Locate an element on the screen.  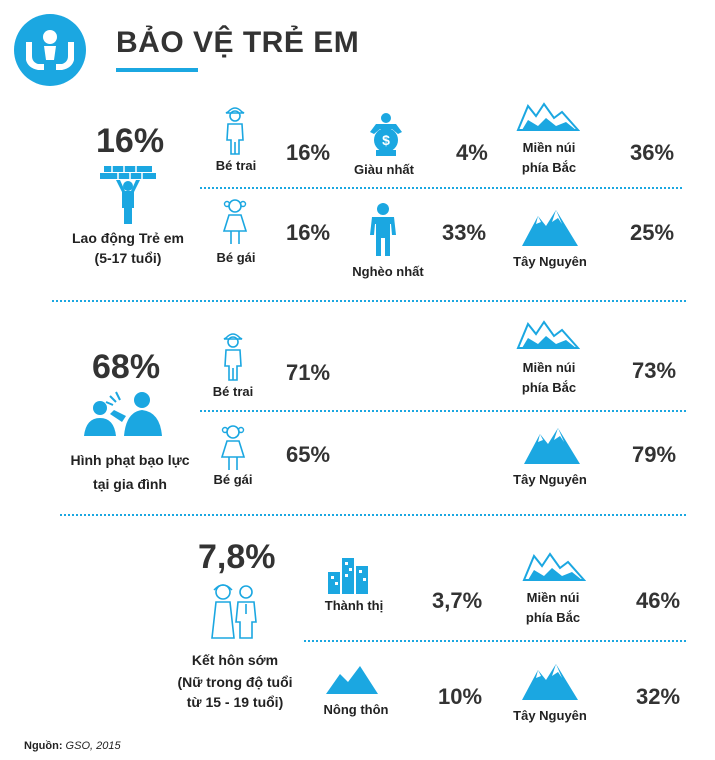
labor-caption-line1: Lao động Trẻ em is located at coordinates (127, 238).